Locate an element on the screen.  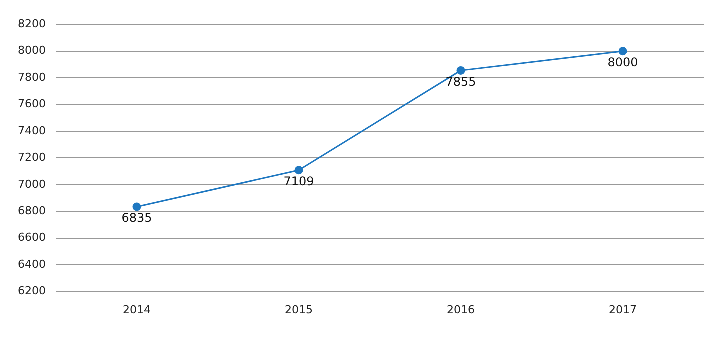
y-tick-label: 8000 is located at coordinates (32, 51).